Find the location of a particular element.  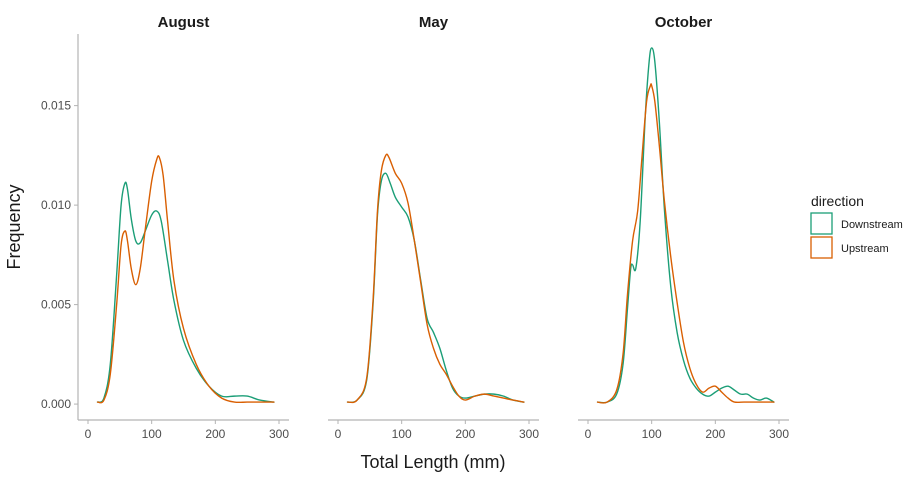

legend-label: Upstream is located at coordinates (865, 249).